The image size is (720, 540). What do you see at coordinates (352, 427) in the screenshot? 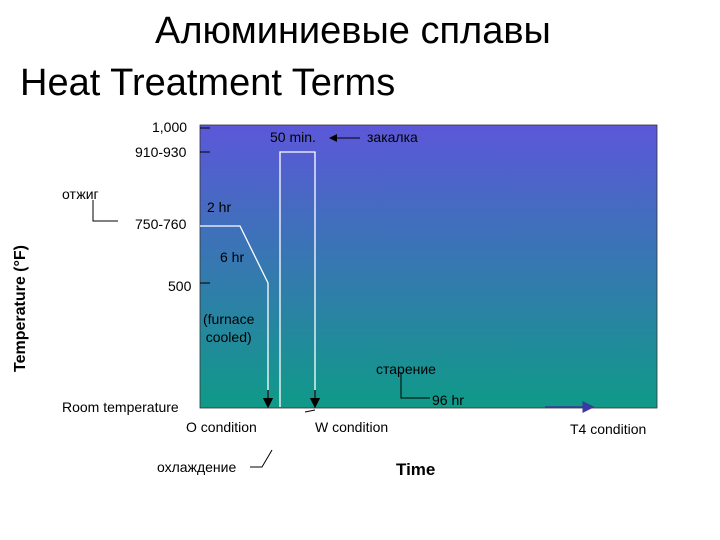
I see `w-condition-label: W condition` at bounding box center [352, 427].